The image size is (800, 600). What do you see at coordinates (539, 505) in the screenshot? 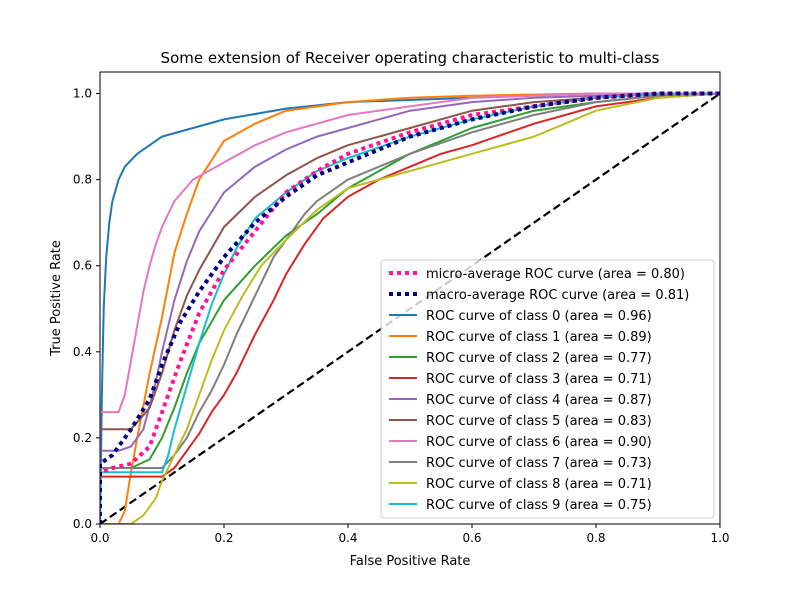
I see `legend-label-11: ROC curve of class 9 (area = 0.75)` at bounding box center [539, 505].